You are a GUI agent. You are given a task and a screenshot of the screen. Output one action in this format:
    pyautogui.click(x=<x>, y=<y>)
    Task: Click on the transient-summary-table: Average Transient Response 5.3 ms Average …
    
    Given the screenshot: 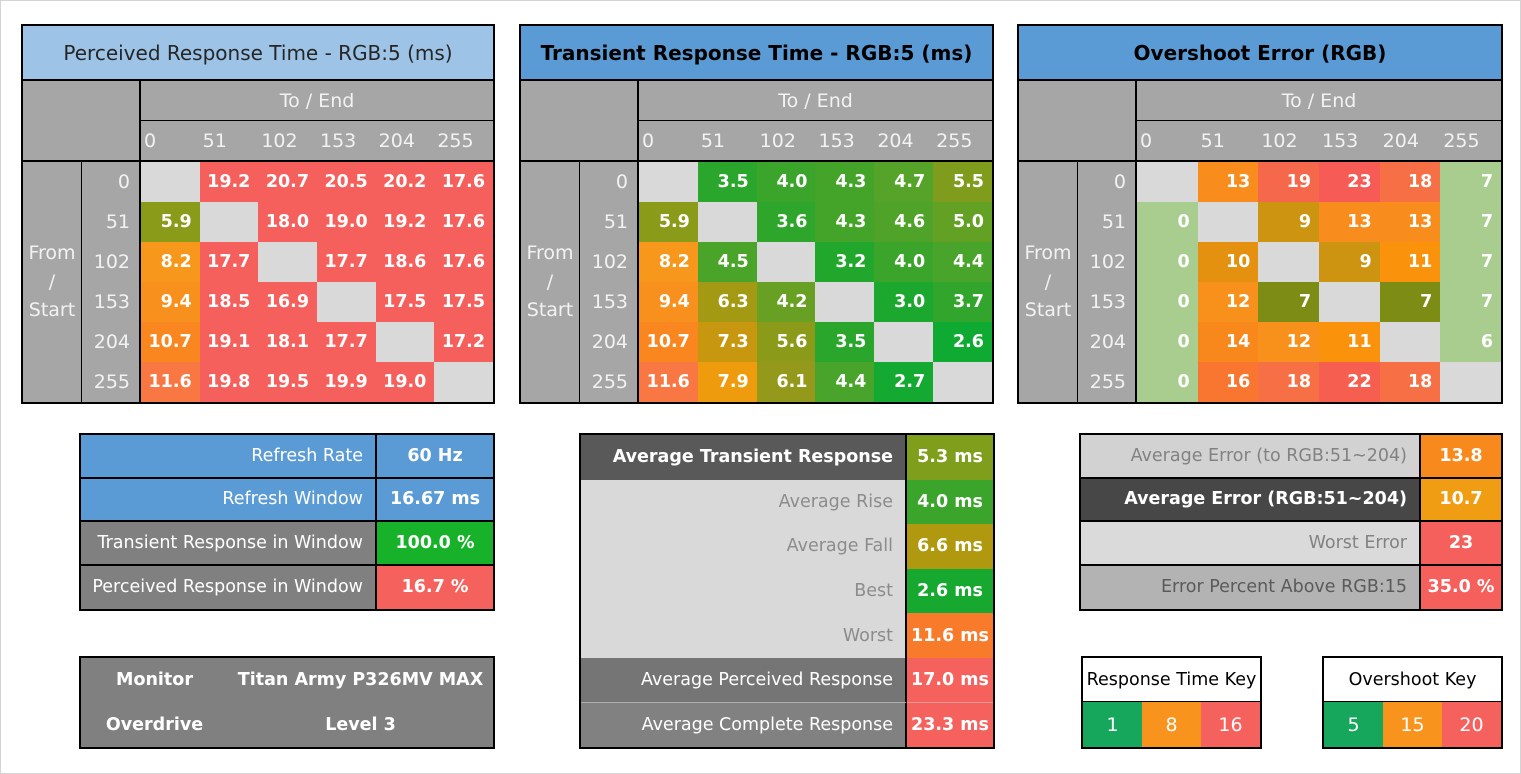 What is the action you would take?
    pyautogui.click(x=787, y=591)
    